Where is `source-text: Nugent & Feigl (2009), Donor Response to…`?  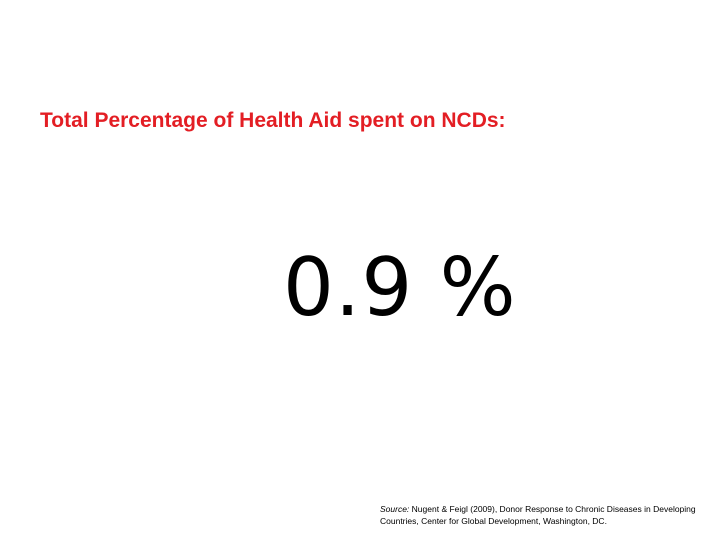
source-text: Nugent & Feigl (2009), Donor Response to… is located at coordinates (538, 515).